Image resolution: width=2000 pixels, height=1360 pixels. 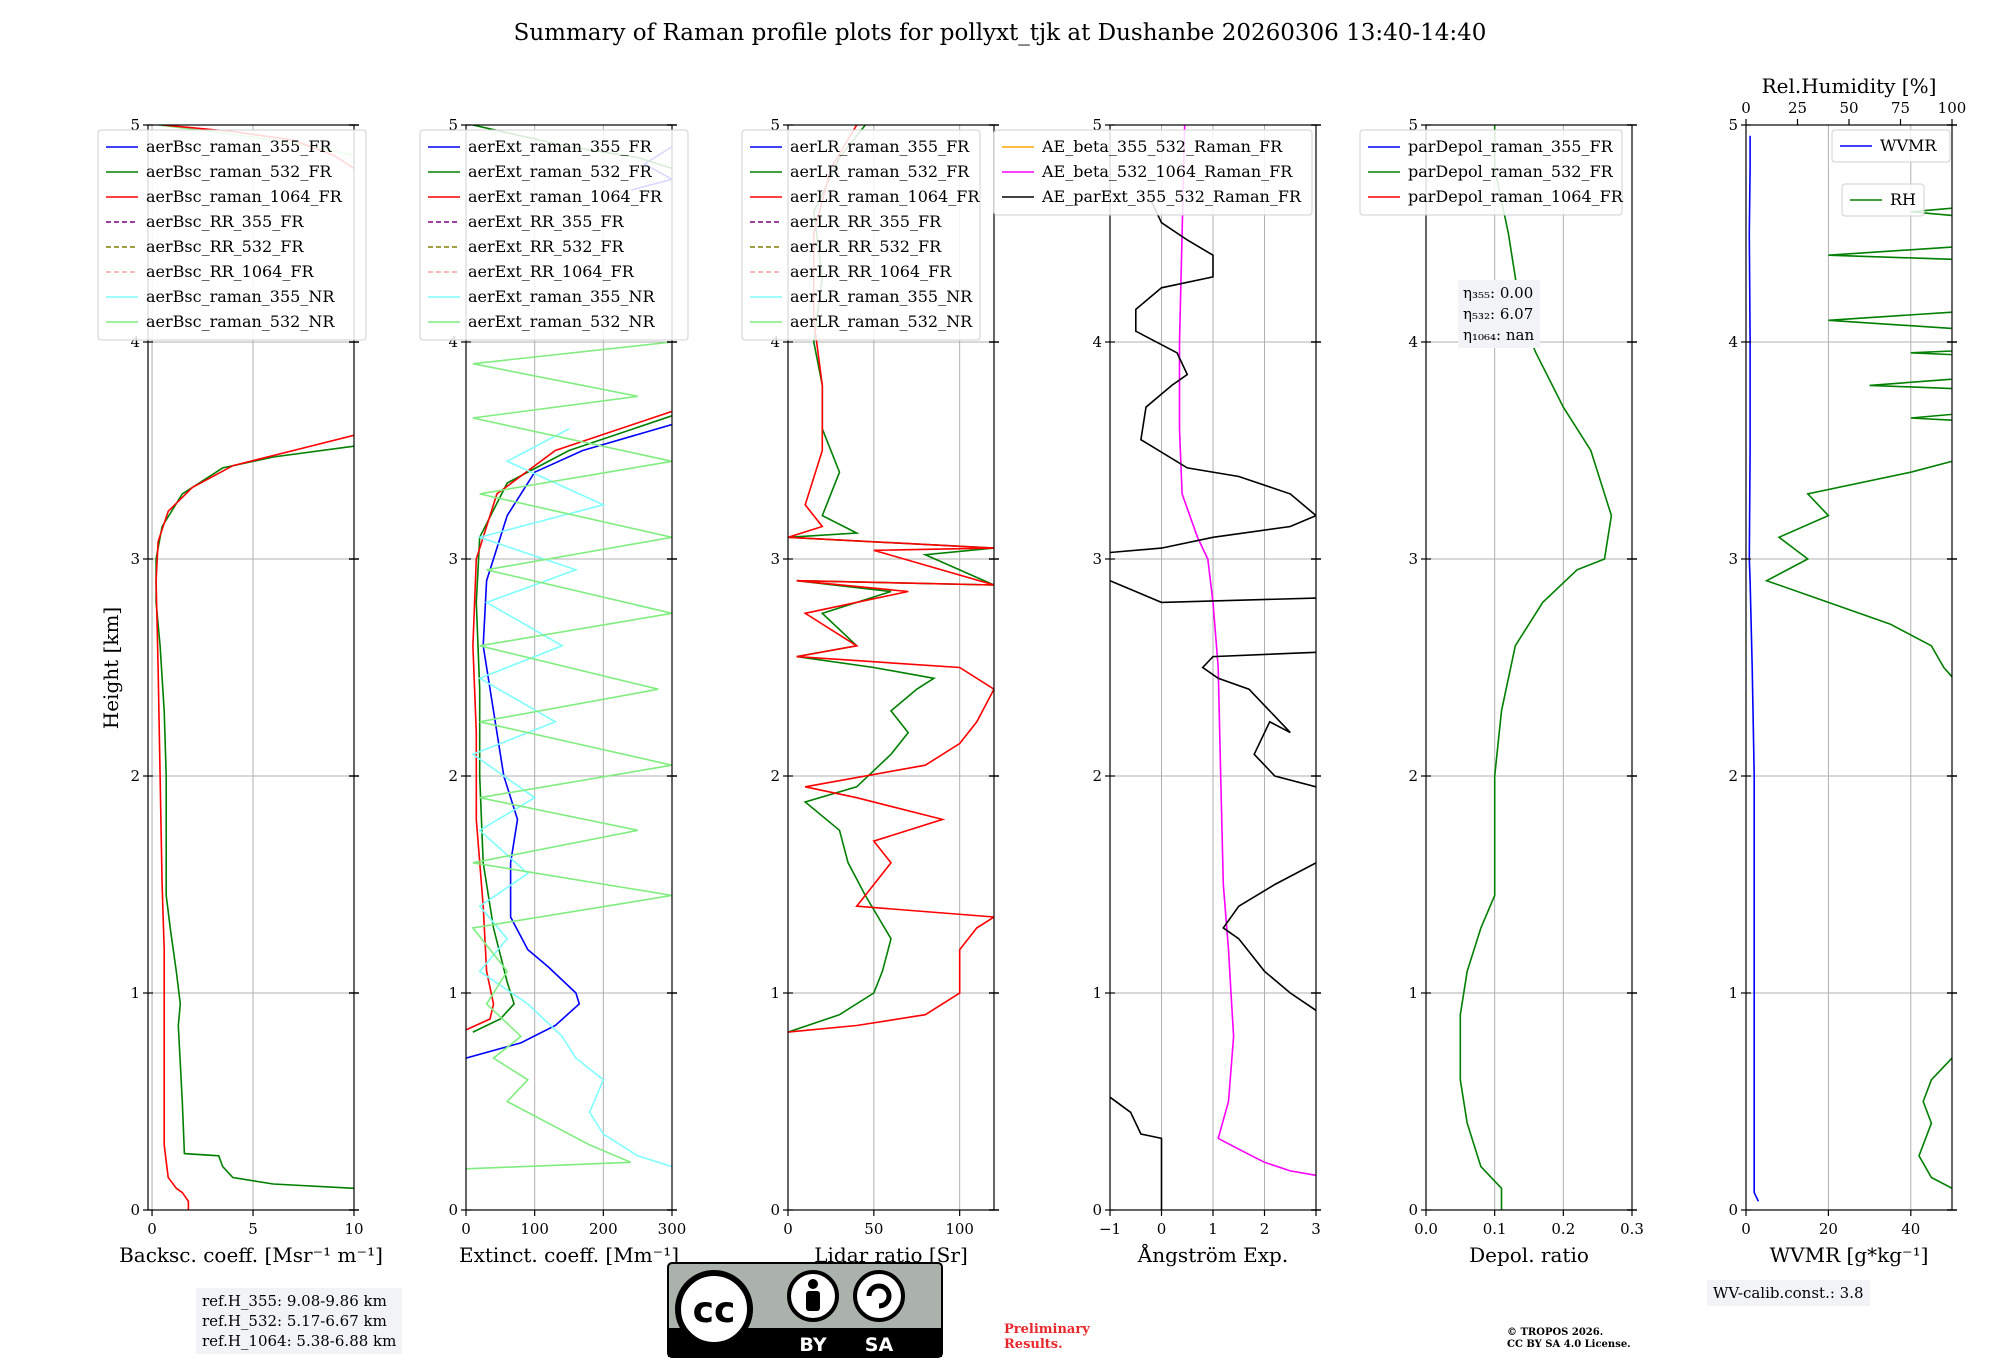 I want to click on ext-x-axis-label: Extinct. coeff. [Mm⁻¹], so click(x=569, y=1255).